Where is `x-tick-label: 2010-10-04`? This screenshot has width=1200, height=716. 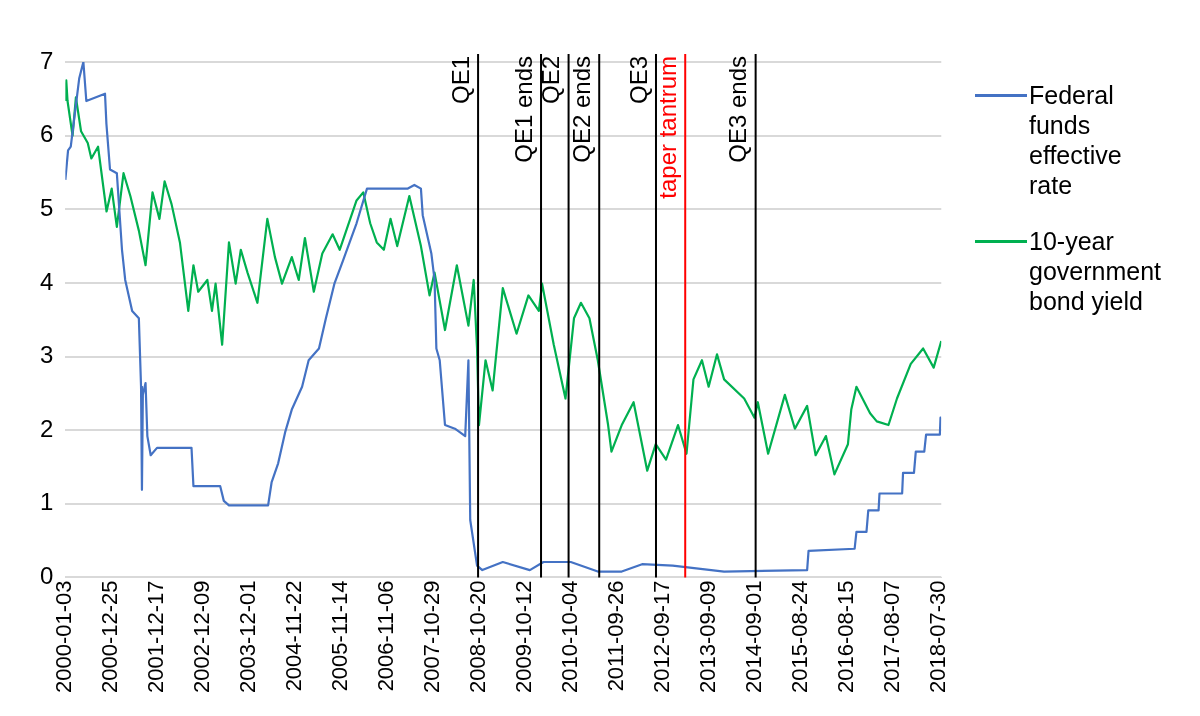
x-tick-label: 2010-10-04 is located at coordinates (569, 637).